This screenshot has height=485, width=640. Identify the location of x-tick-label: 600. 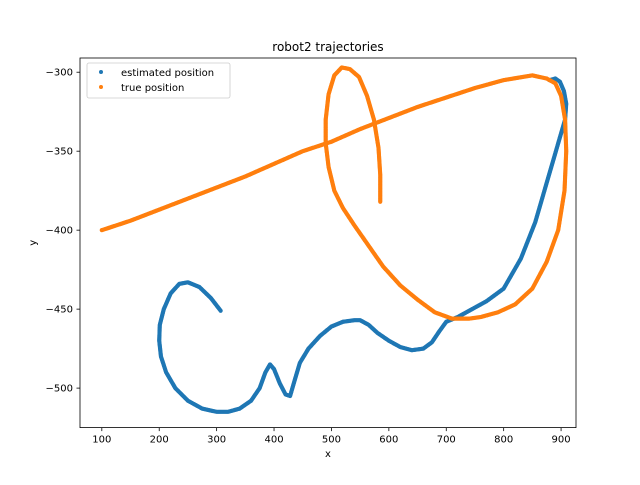
(388, 440).